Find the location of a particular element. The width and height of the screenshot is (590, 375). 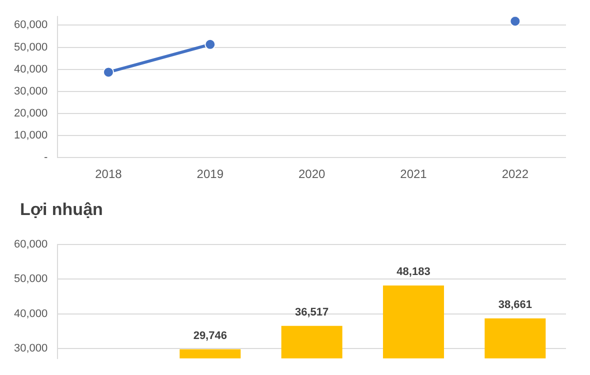

data-label: 29,746 is located at coordinates (210, 336).